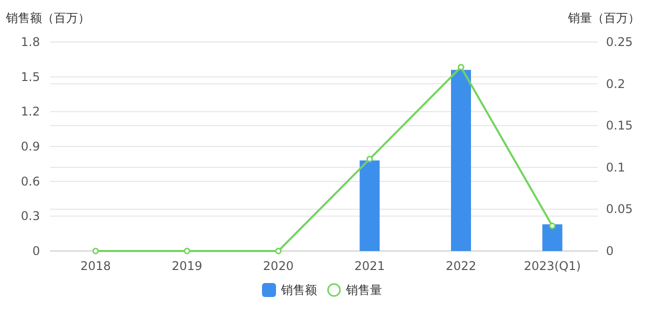 The image size is (650, 320). I want to click on y-axis-title: 销售额（百万）, so click(47, 18).